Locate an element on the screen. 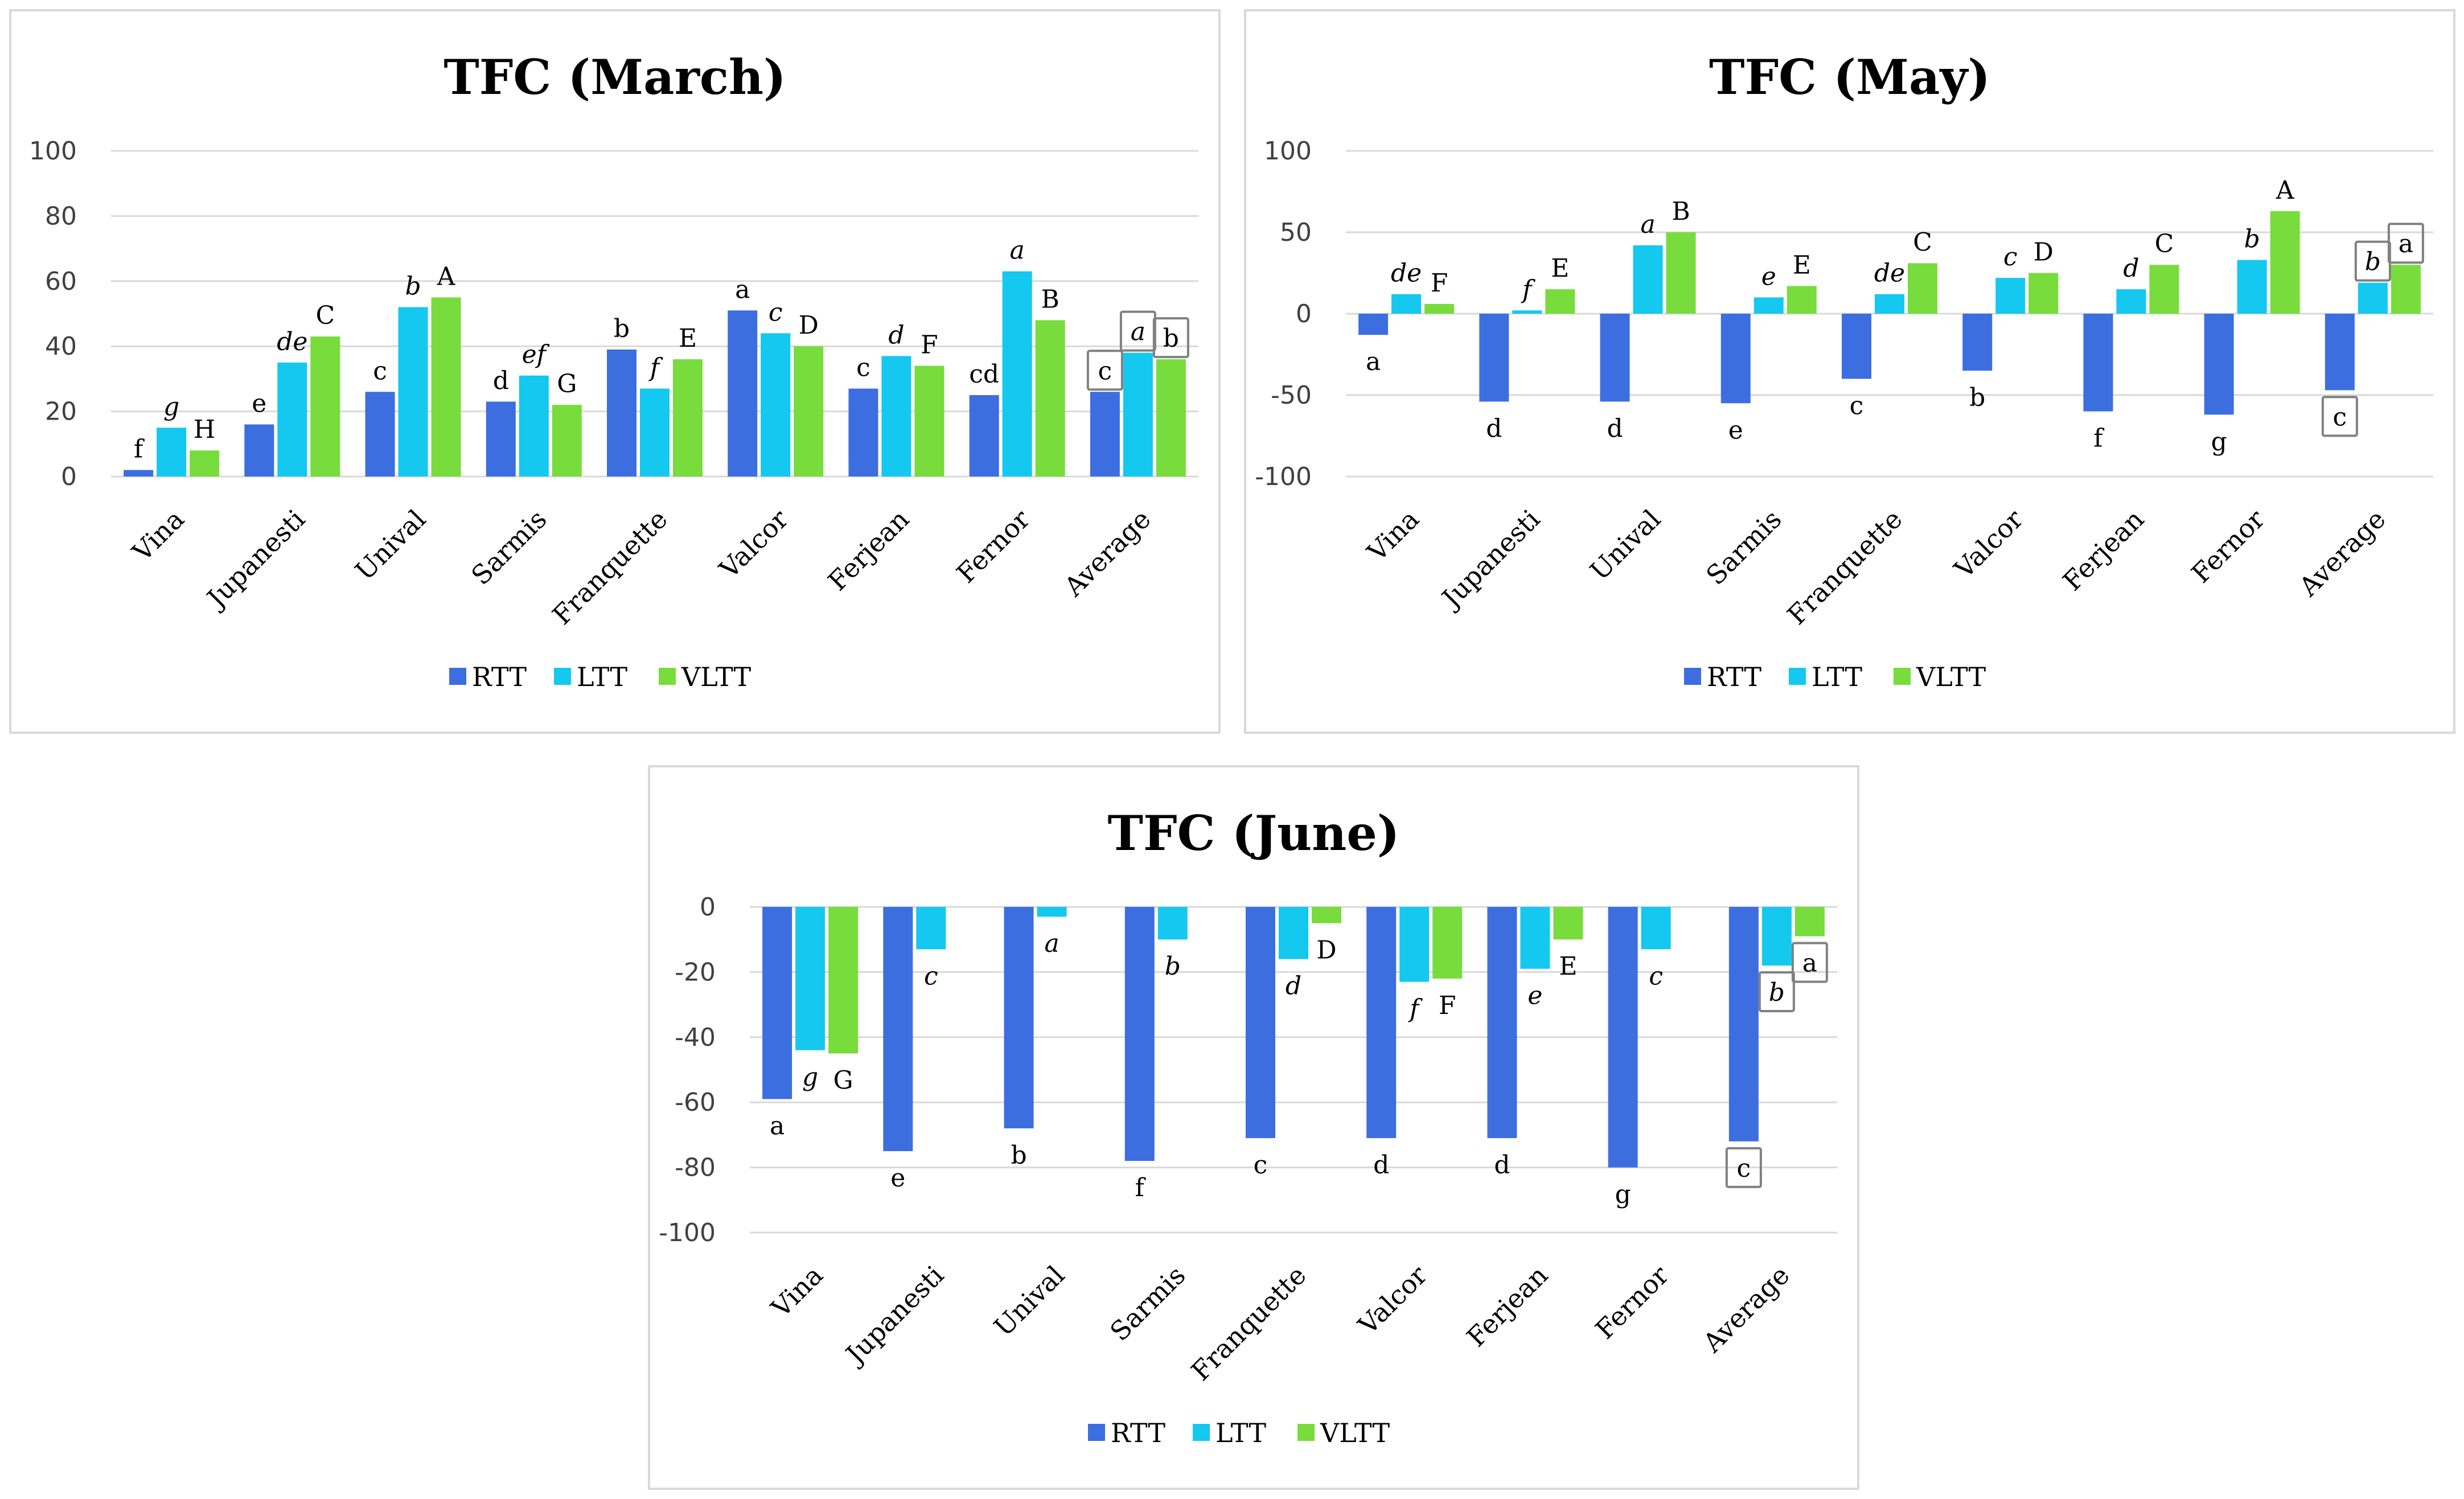 This screenshot has height=1499, width=2464. y-tick-label: -80 is located at coordinates (695, 1168).